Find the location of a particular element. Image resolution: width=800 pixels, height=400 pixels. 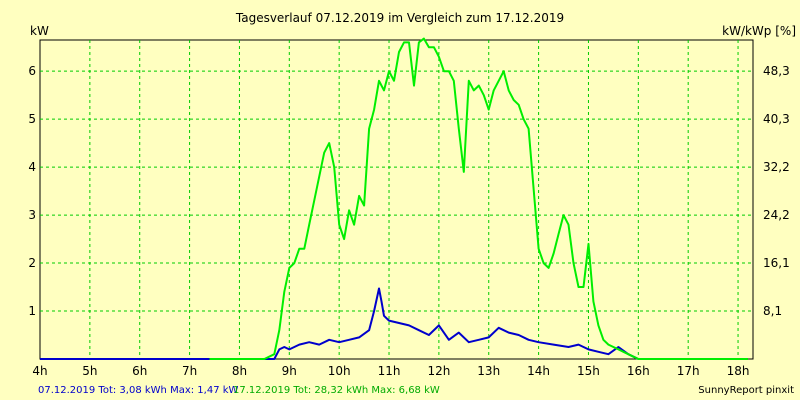

x-tick-label: 11h is located at coordinates (389, 371).